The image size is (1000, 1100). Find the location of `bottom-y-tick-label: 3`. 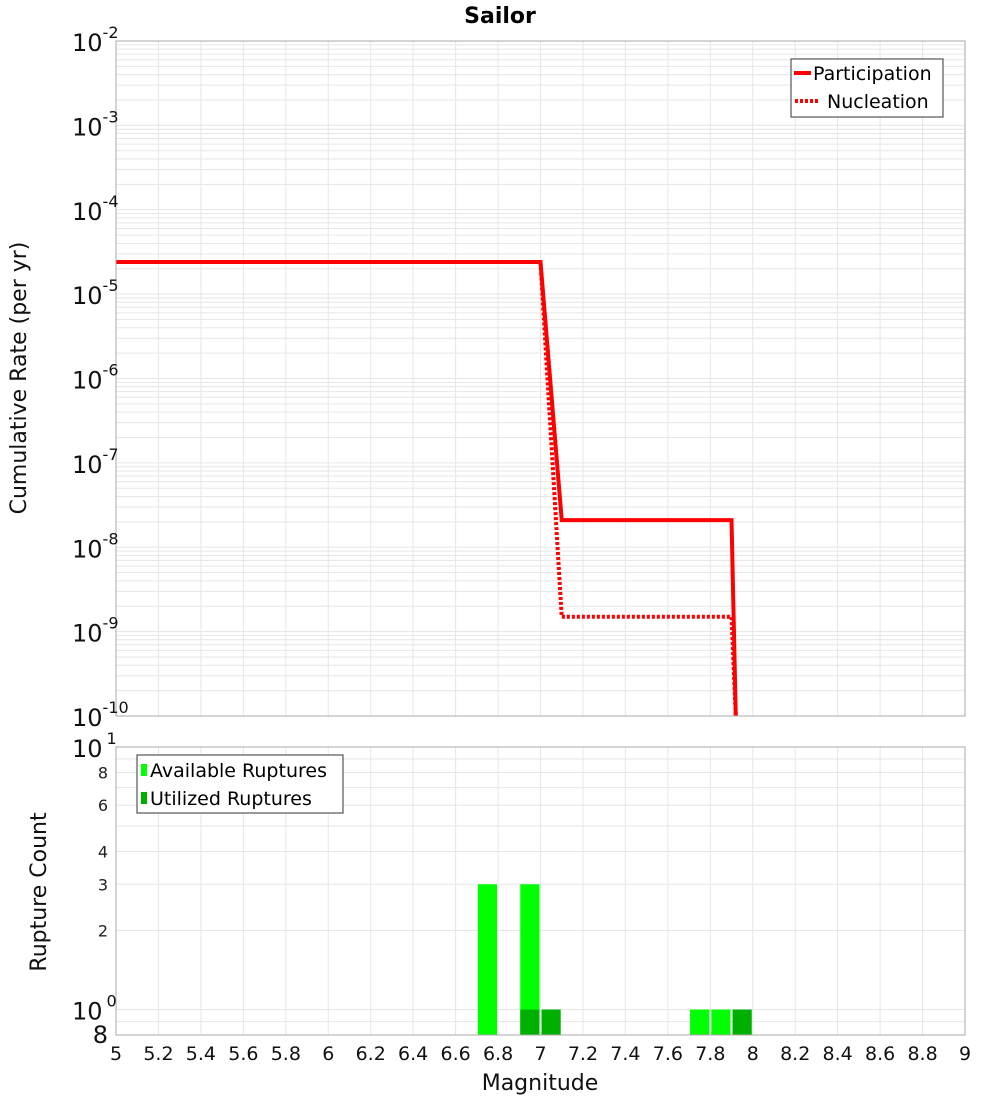

bottom-y-tick-label: 3 is located at coordinates (103, 884).